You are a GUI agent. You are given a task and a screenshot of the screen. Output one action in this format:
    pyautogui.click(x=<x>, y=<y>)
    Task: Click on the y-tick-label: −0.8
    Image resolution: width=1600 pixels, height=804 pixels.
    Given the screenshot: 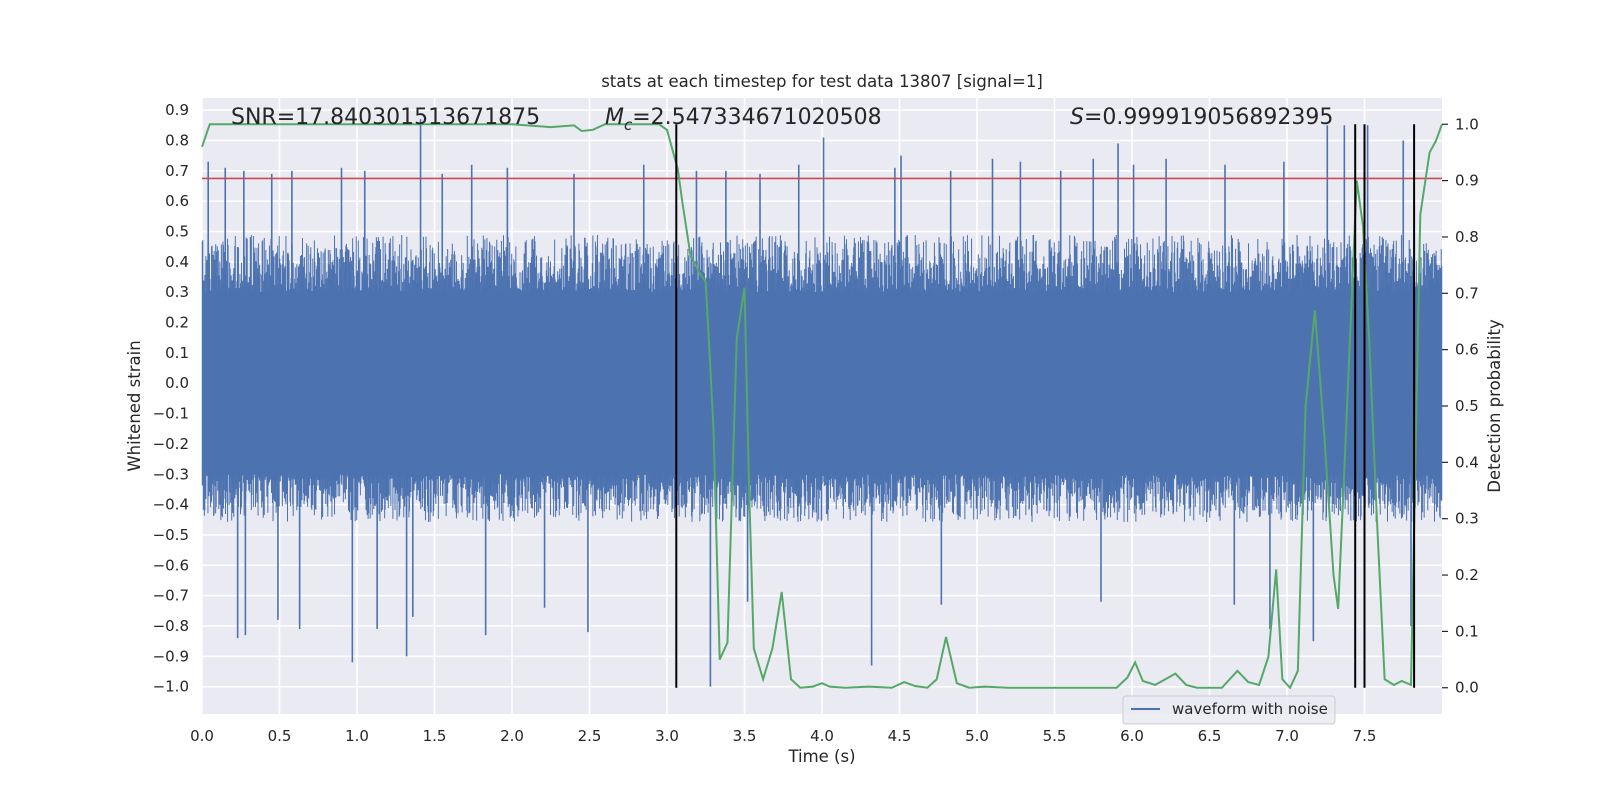 What is the action you would take?
    pyautogui.click(x=171, y=626)
    